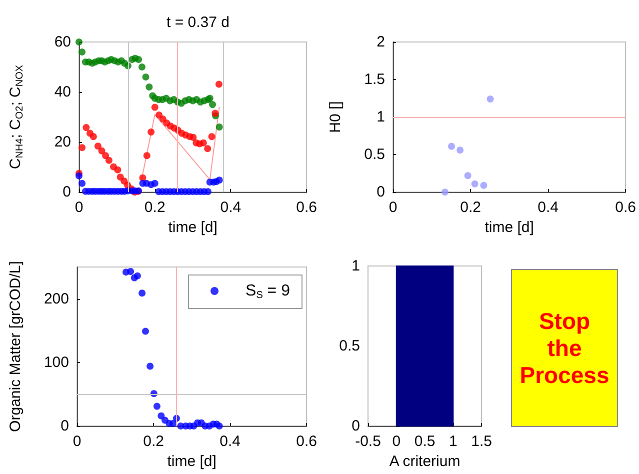 Image resolution: width=639 pixels, height=474 pixels. I want to click on y-axis-title: H0 [], so click(335, 117).